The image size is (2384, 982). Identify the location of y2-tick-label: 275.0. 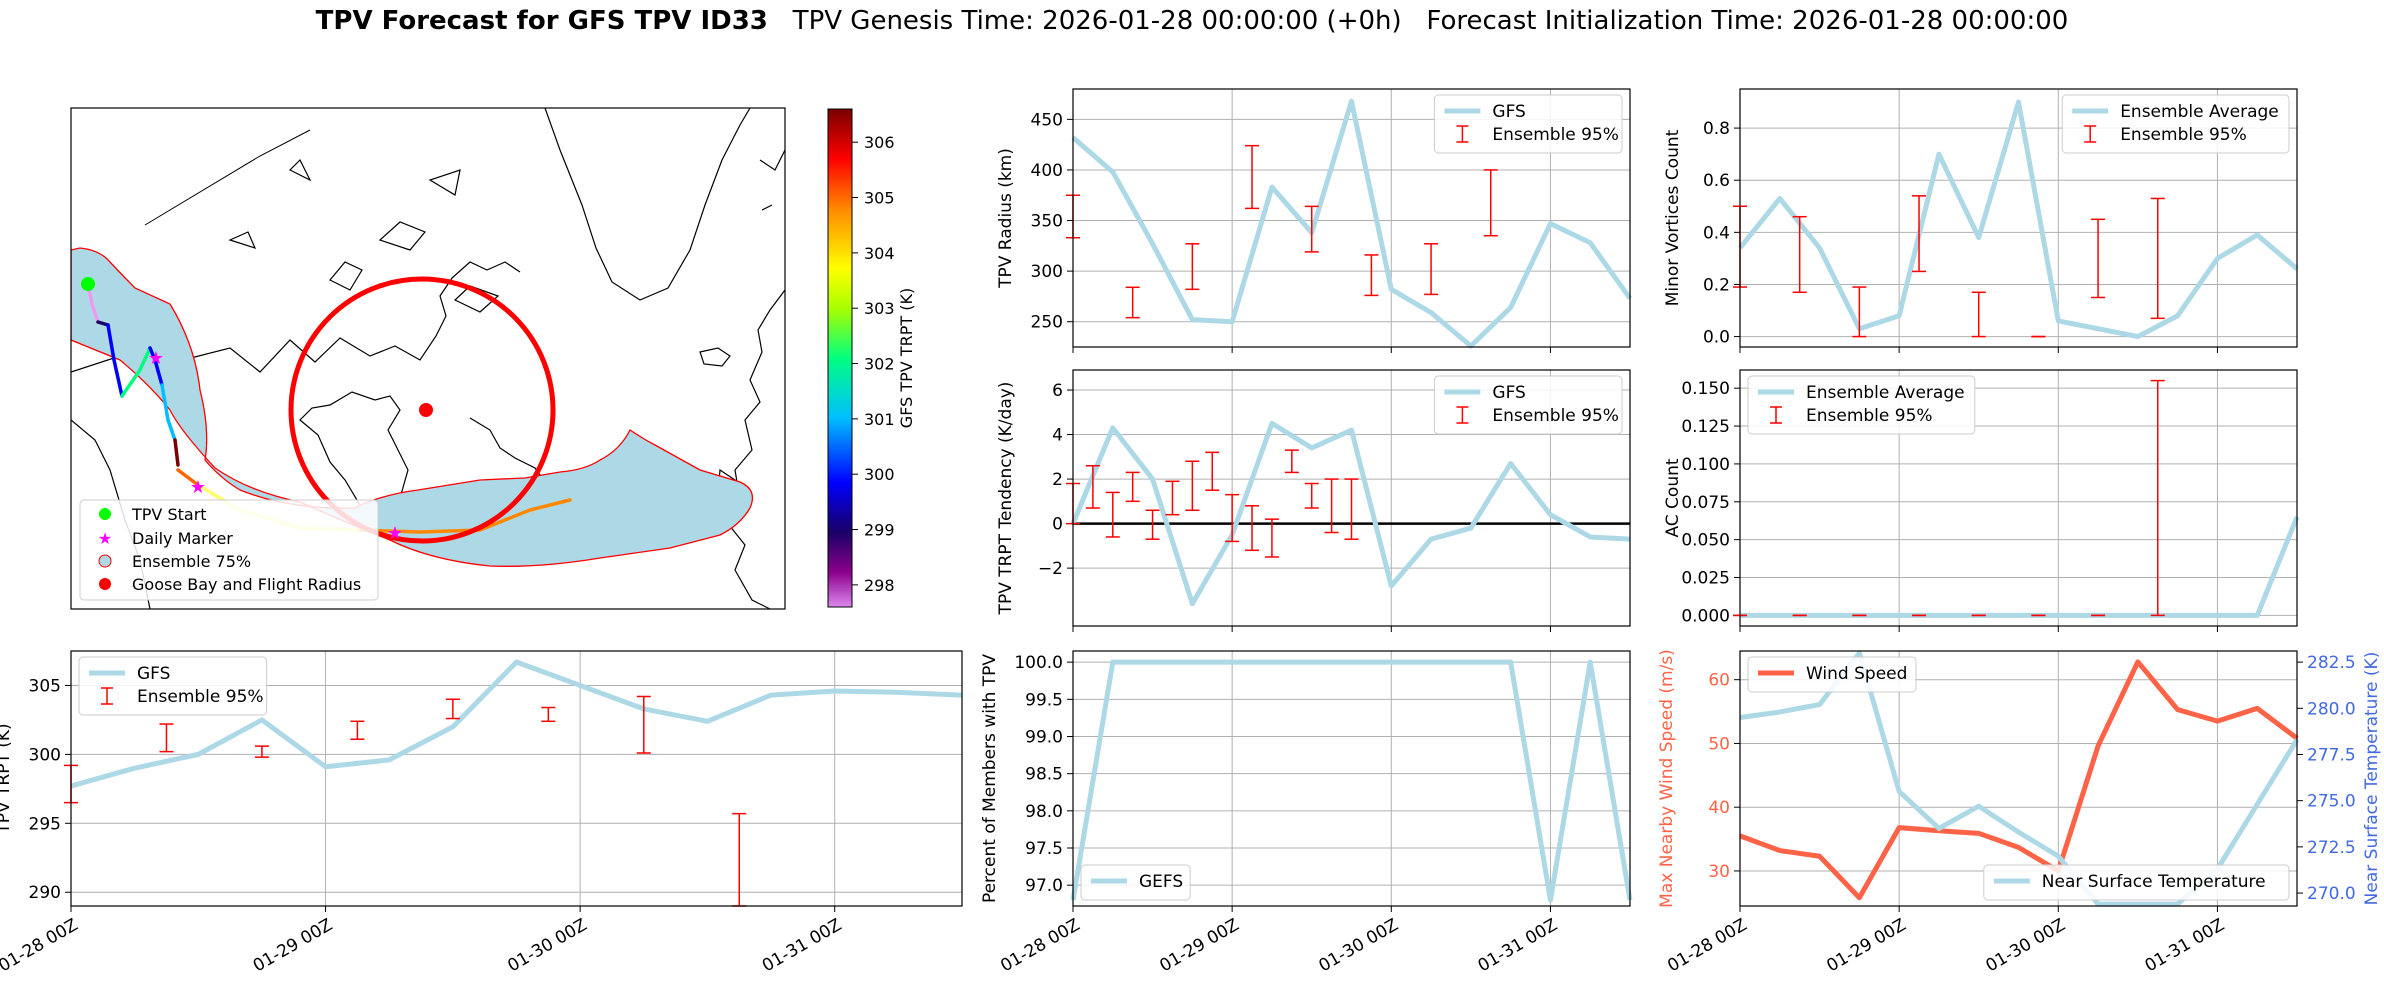
(2331, 802).